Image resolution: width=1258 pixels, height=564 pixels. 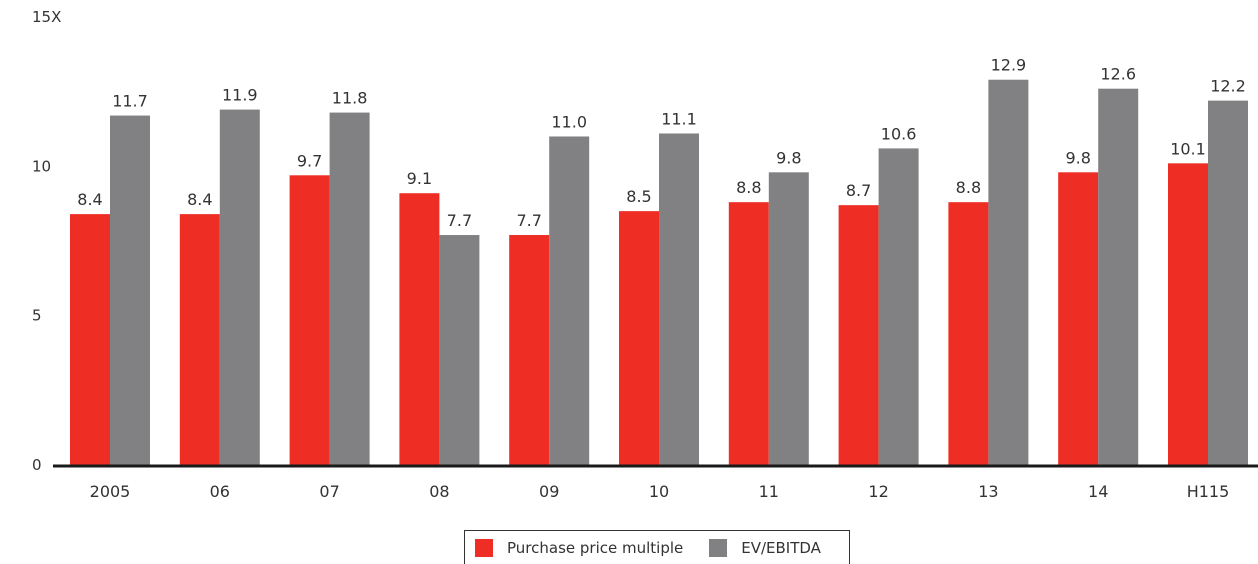 What do you see at coordinates (130, 101) in the screenshot?
I see `data-label: 11.7` at bounding box center [130, 101].